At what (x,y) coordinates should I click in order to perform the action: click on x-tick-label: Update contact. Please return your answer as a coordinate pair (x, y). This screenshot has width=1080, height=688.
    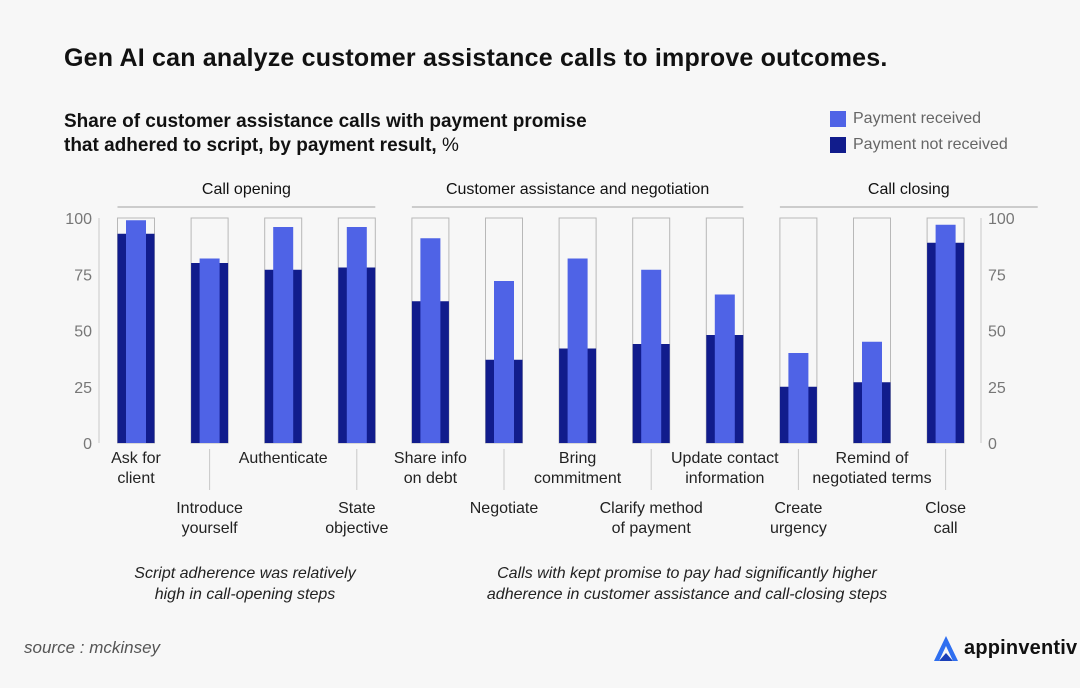
    Looking at the image, I should click on (725, 458).